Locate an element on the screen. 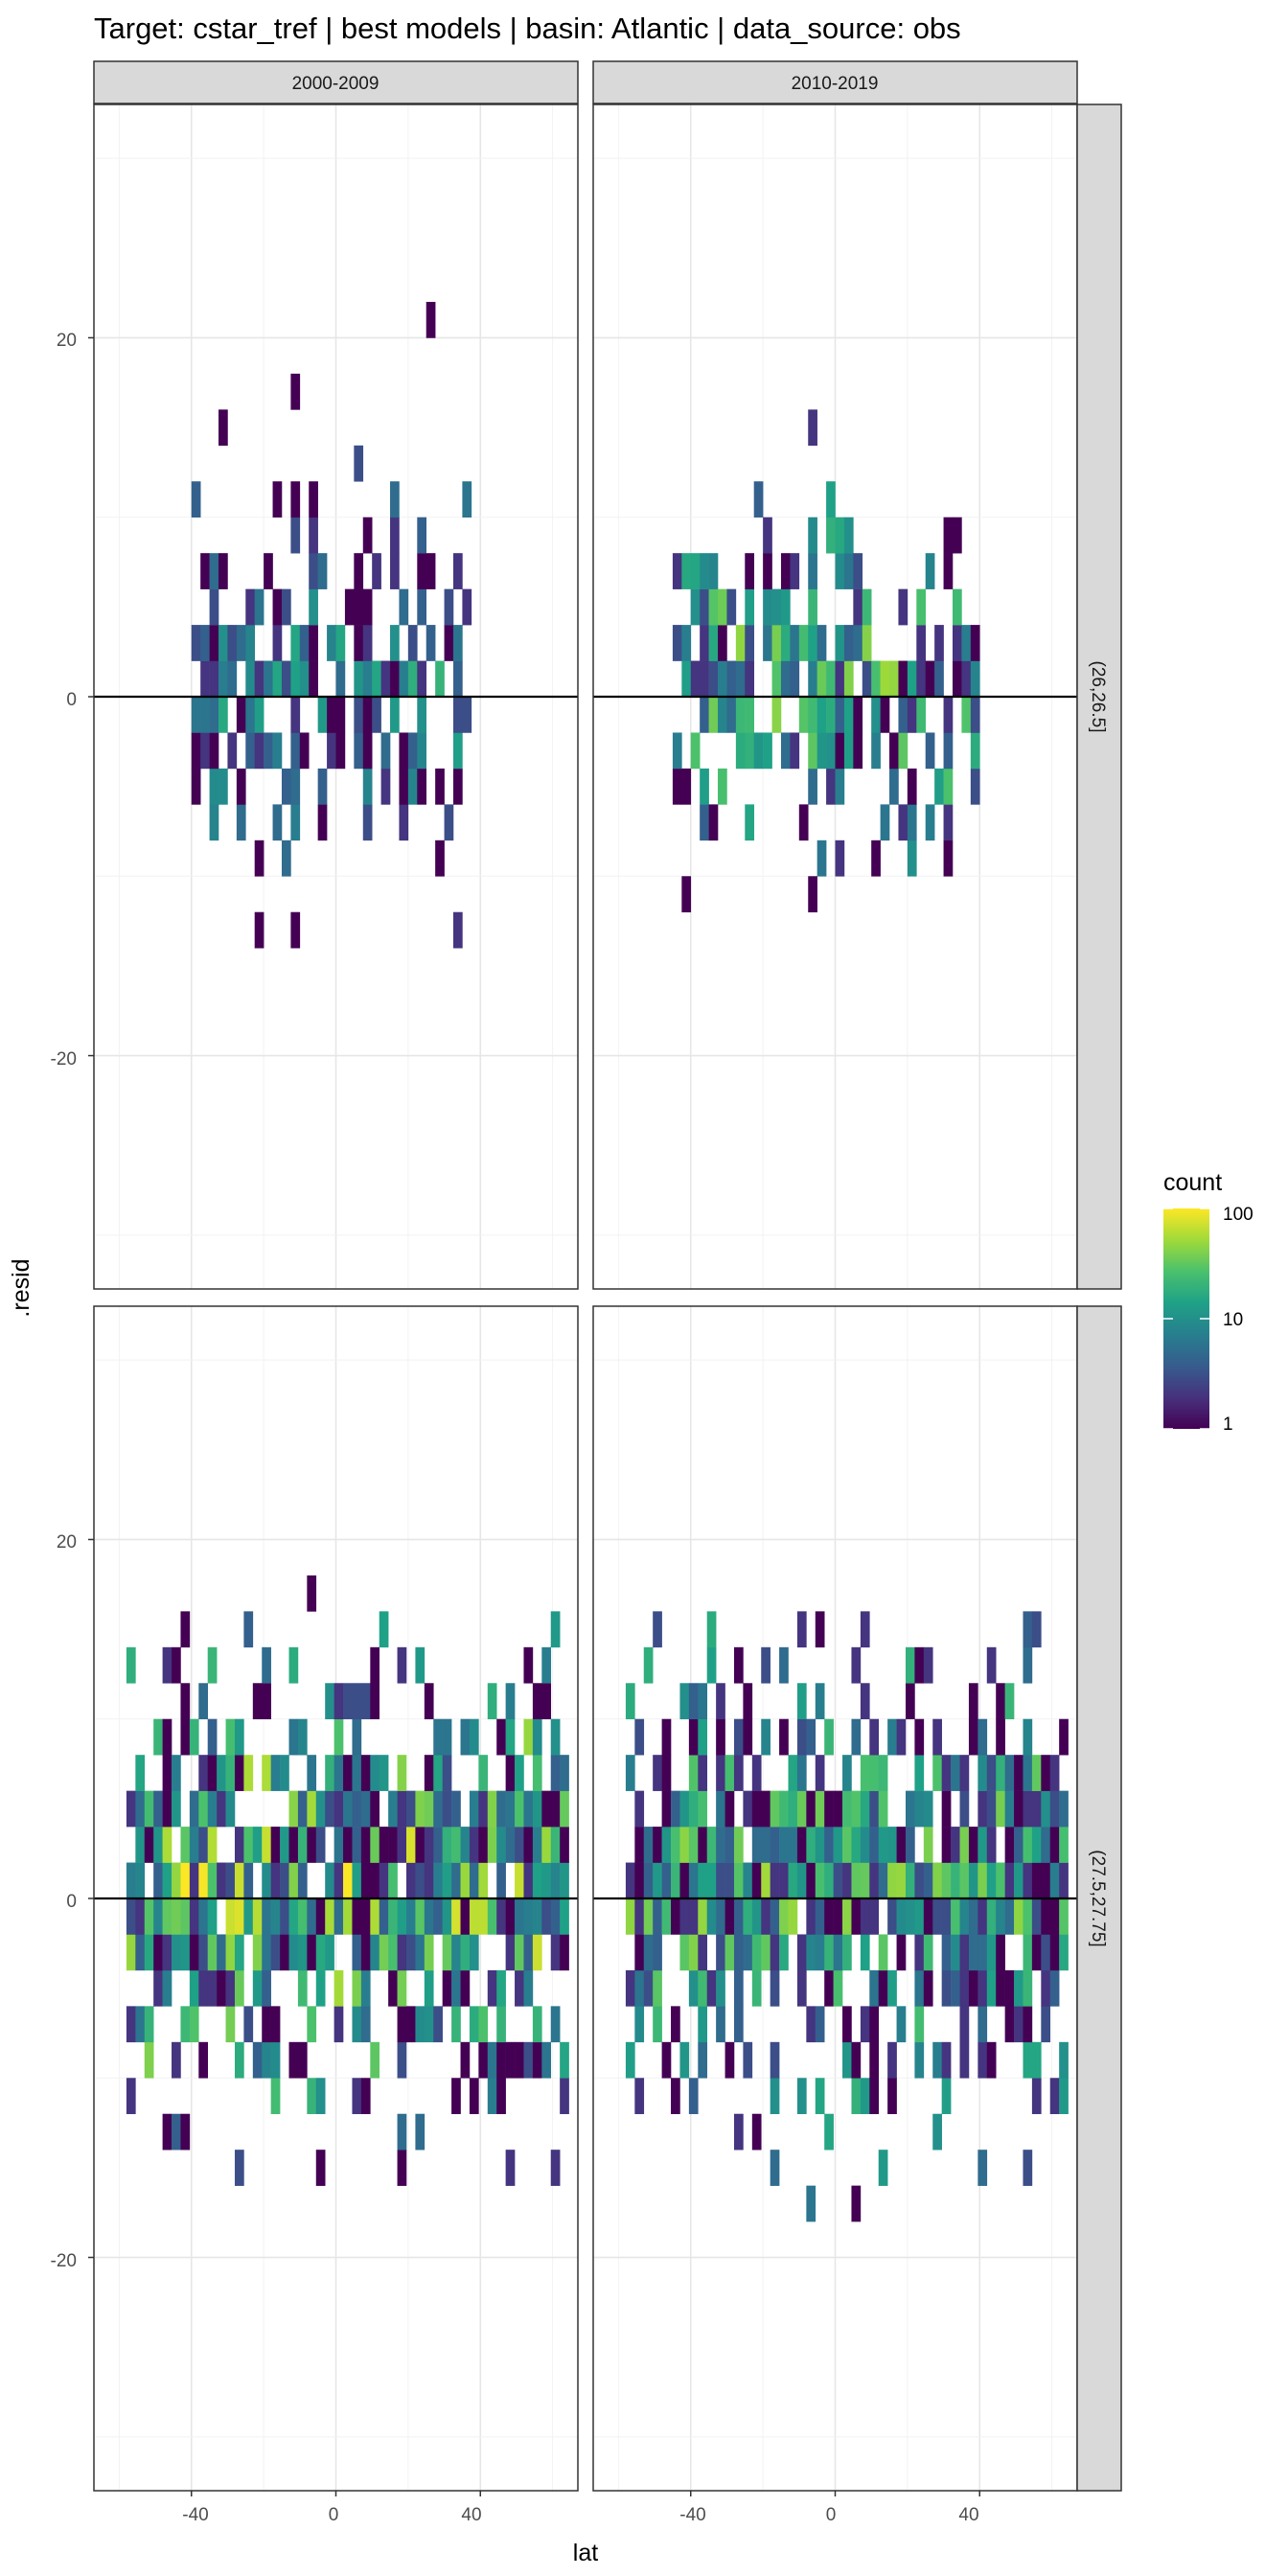  legend-label-1: 1 is located at coordinates (1228, 1424).